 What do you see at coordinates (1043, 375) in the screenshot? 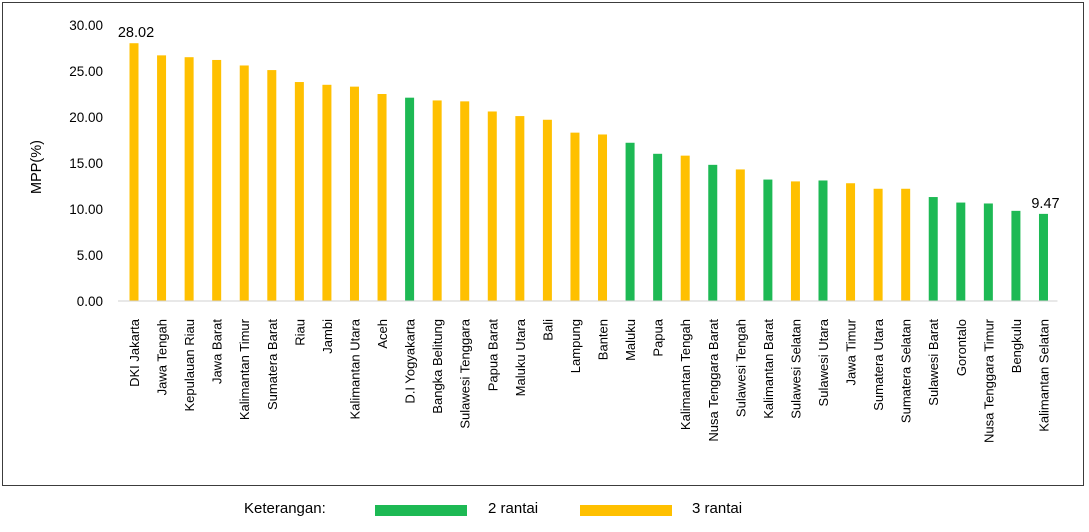
I see `category-label: Kalimantan Selatan` at bounding box center [1043, 375].